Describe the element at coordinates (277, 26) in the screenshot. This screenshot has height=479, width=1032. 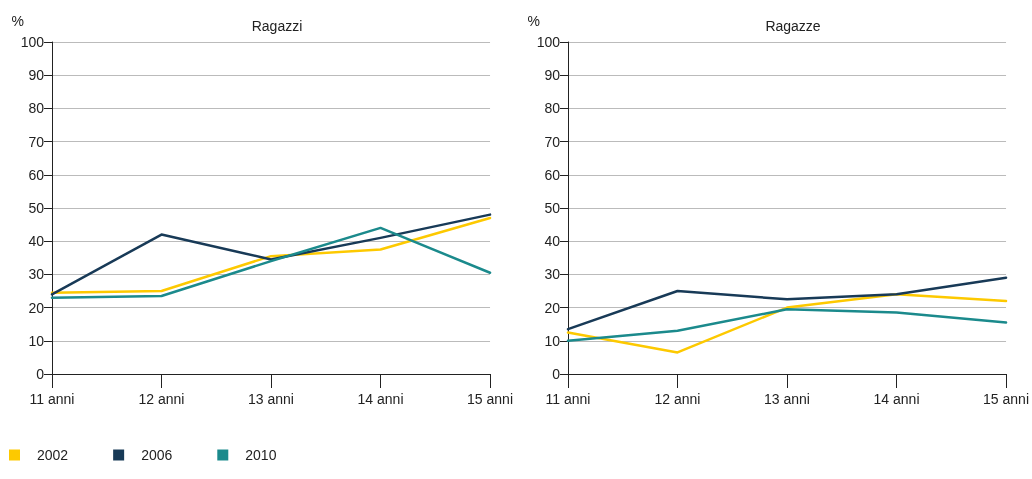
I see `chart-title: Ragazzi` at that location.